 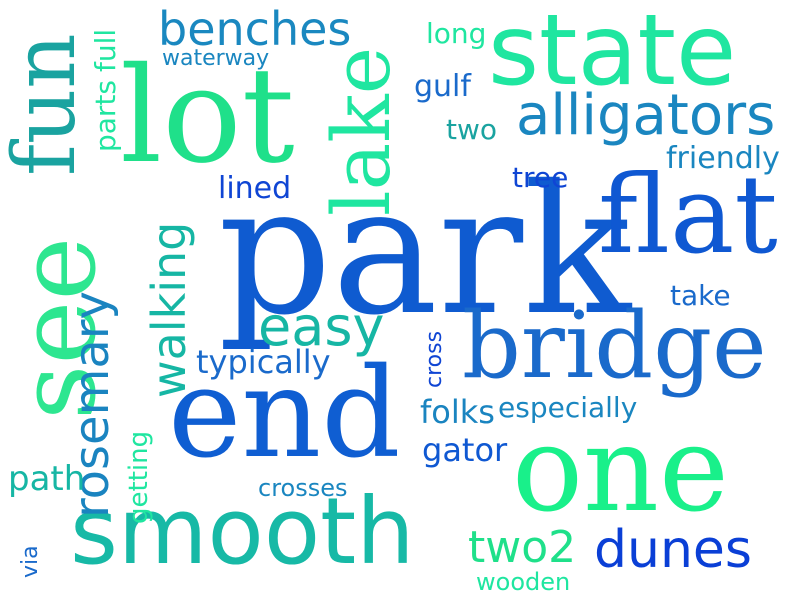 What do you see at coordinates (169, 309) in the screenshot?
I see `word-walking: walking` at bounding box center [169, 309].